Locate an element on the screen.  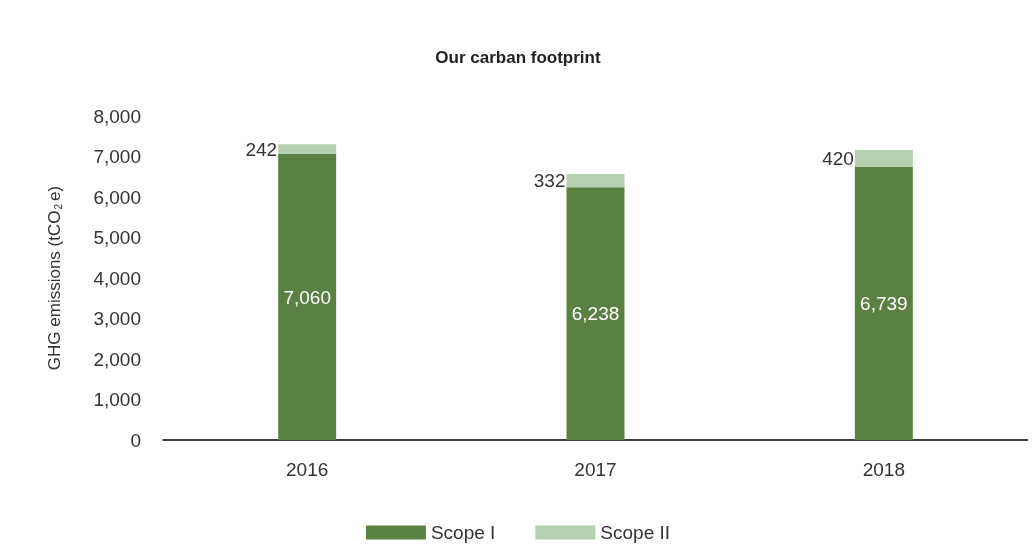
y-tick-label: 2,000 is located at coordinates (117, 359).